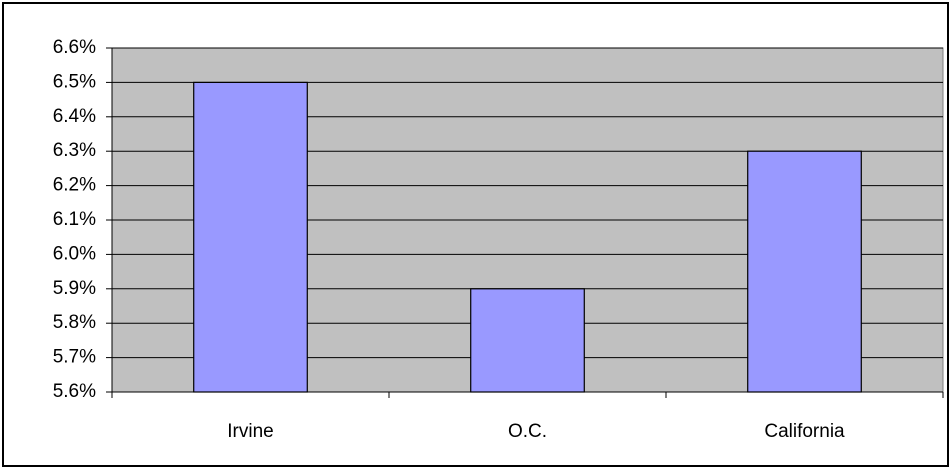  Describe the element at coordinates (804, 431) in the screenshot. I see `x-tick-label: California` at that location.